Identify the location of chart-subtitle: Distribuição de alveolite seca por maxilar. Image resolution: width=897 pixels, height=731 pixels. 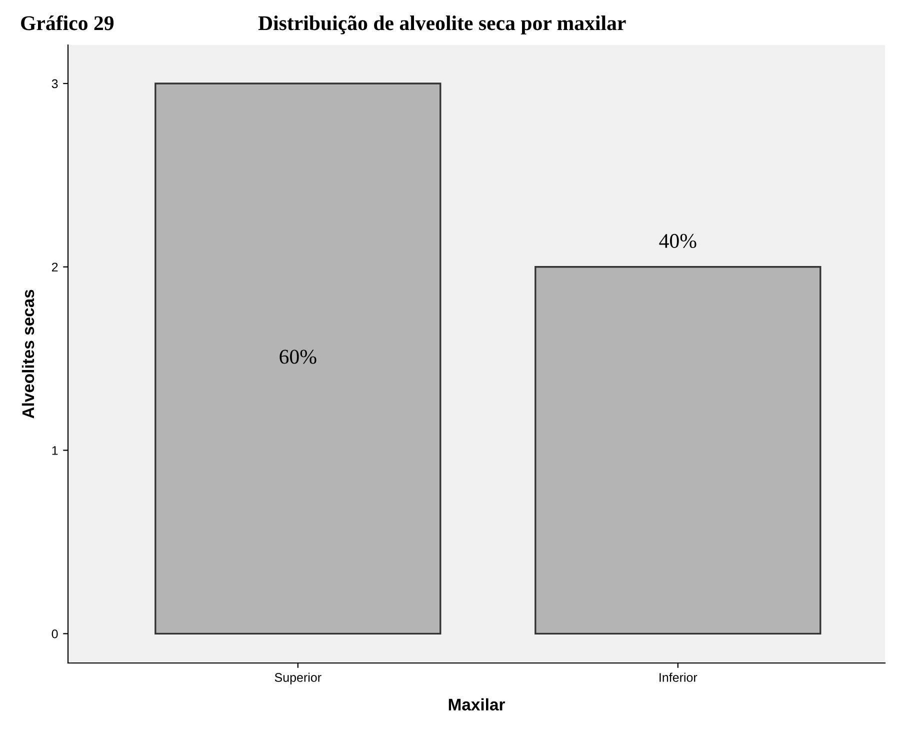
(442, 25).